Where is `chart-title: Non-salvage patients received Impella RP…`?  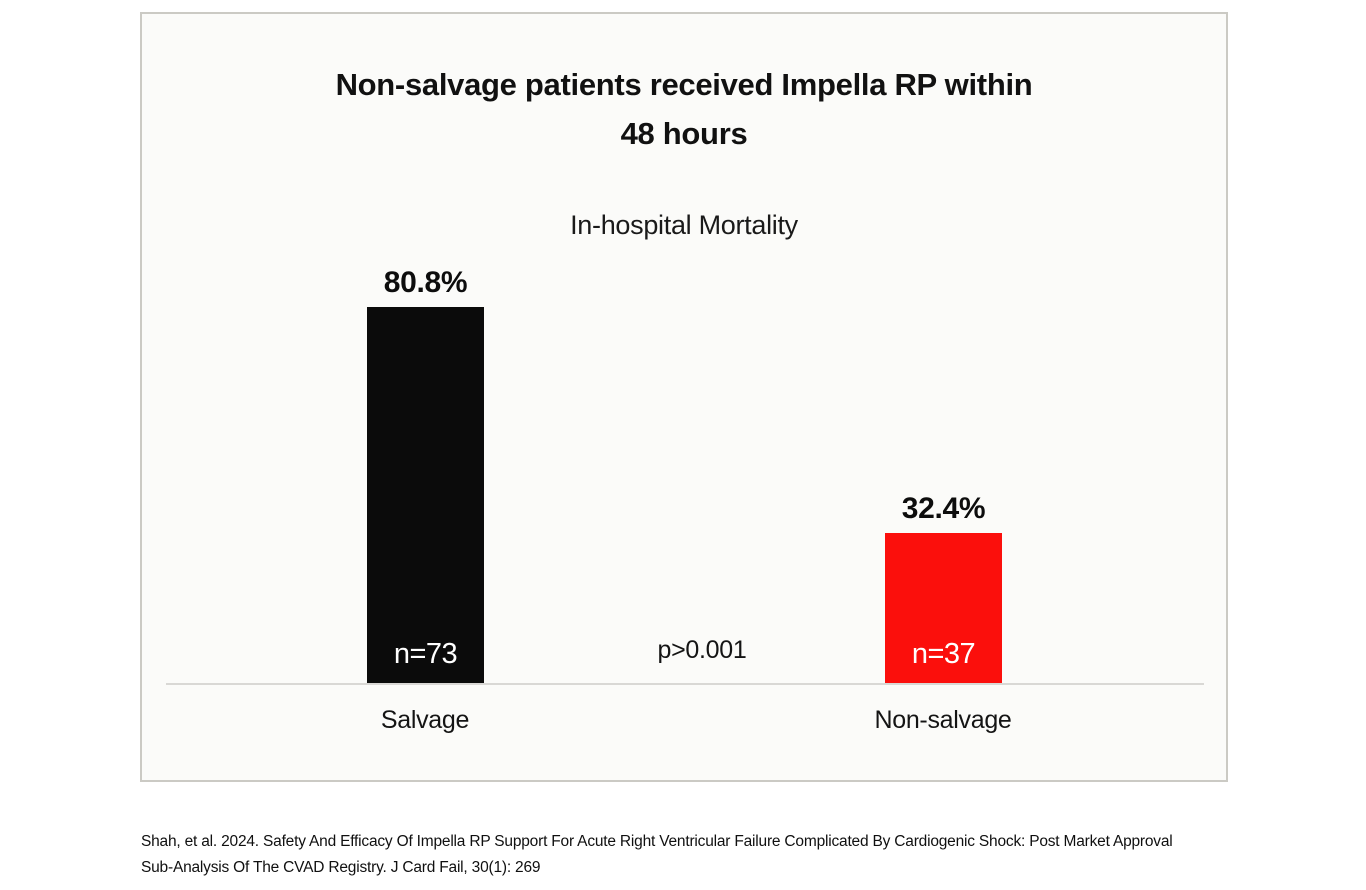 chart-title: Non-salvage patients received Impella RP… is located at coordinates (684, 109).